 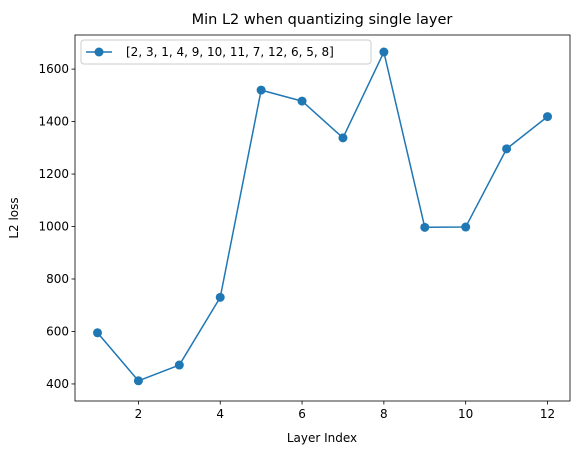 What do you see at coordinates (139, 414) in the screenshot?
I see `x-tick-label: 2` at bounding box center [139, 414].